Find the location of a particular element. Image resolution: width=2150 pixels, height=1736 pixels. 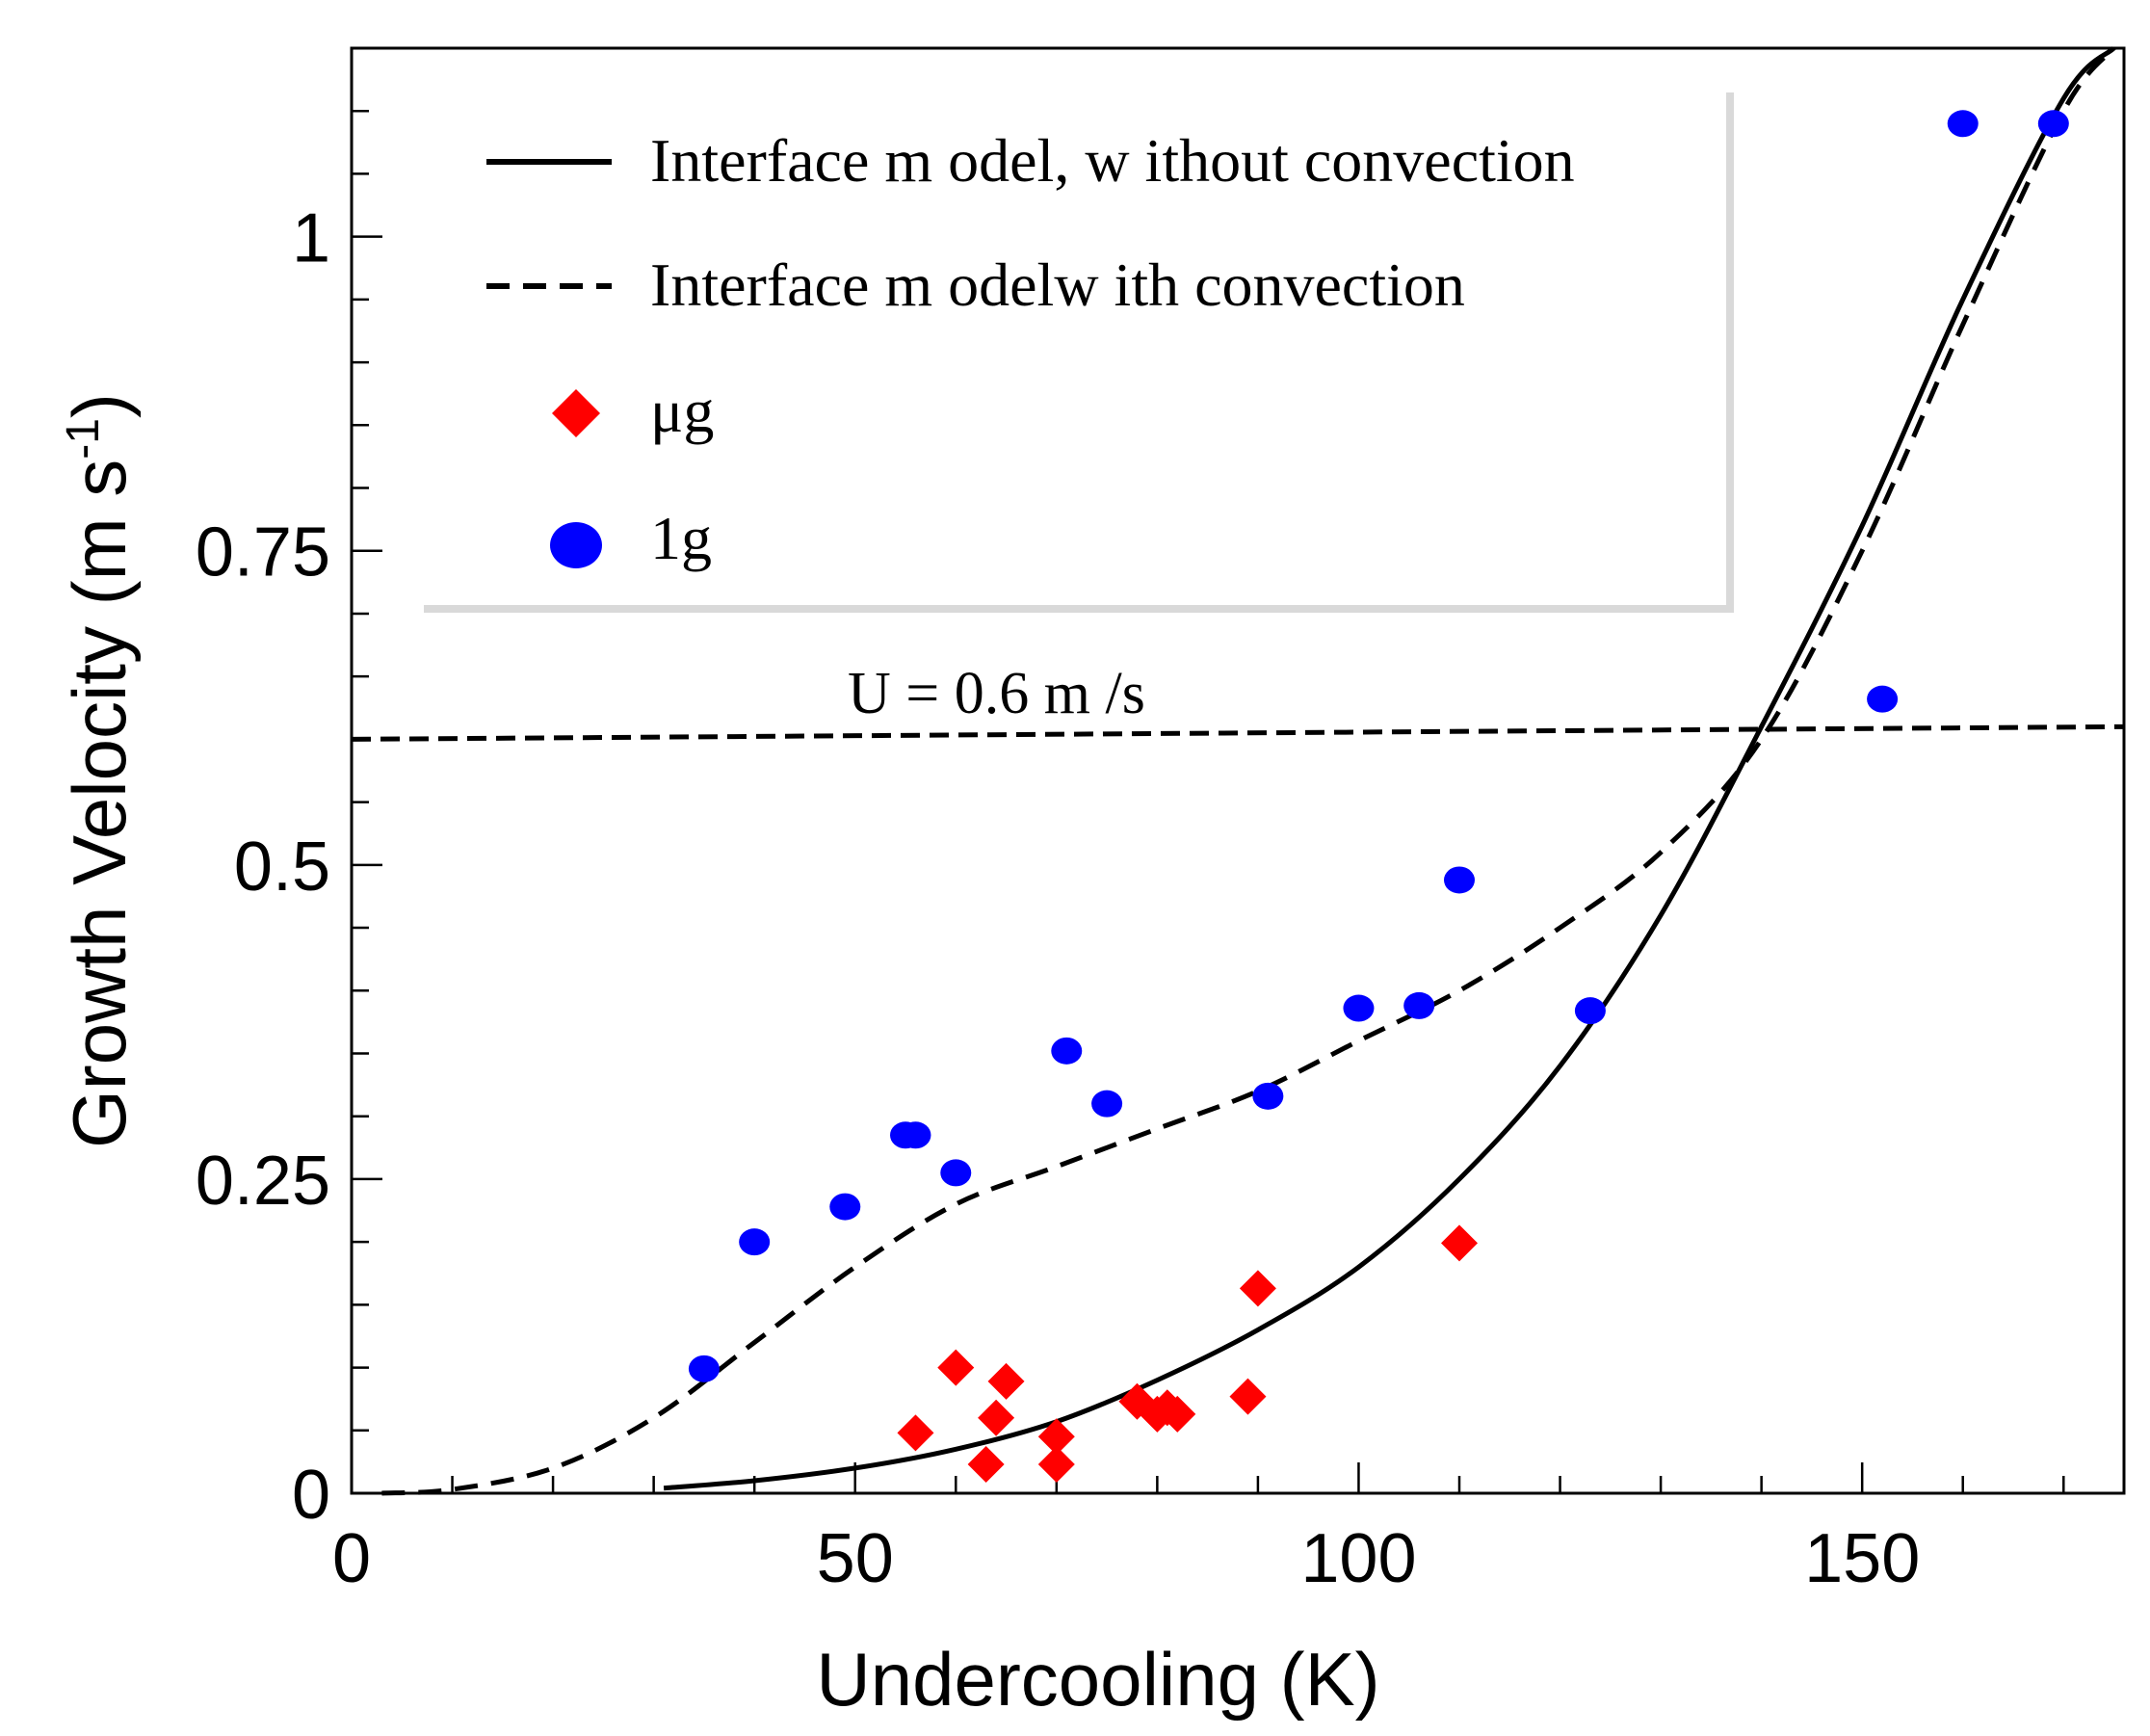

legend-label-mug: μg is located at coordinates (682, 411).